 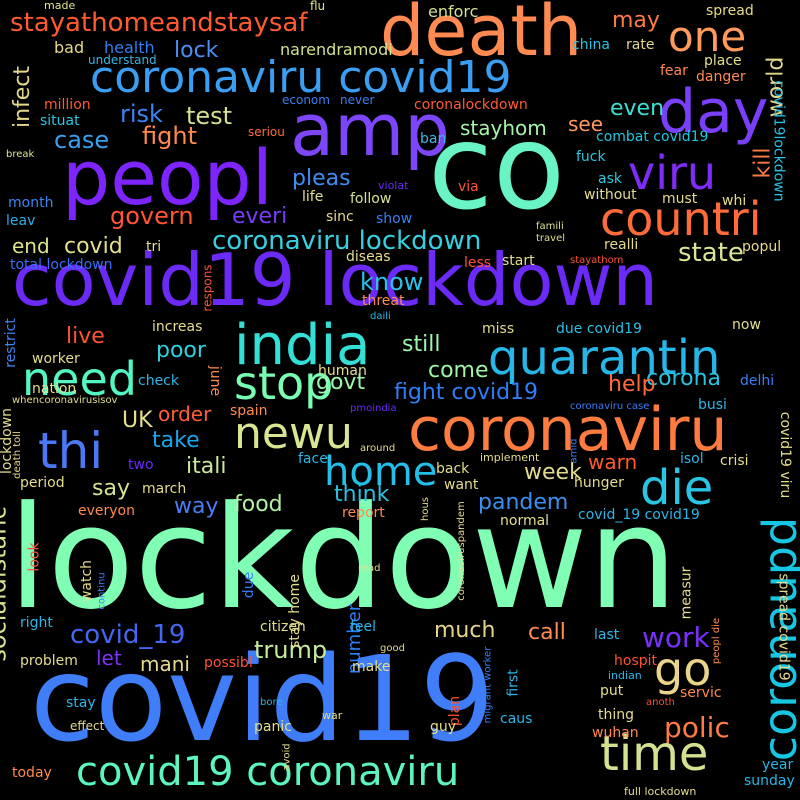 I want to click on word: infect, so click(x=23, y=97).